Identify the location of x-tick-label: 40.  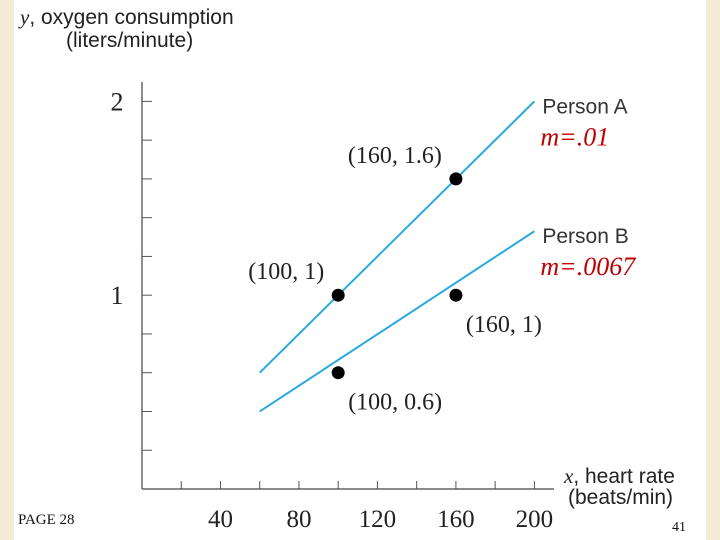
(220, 519).